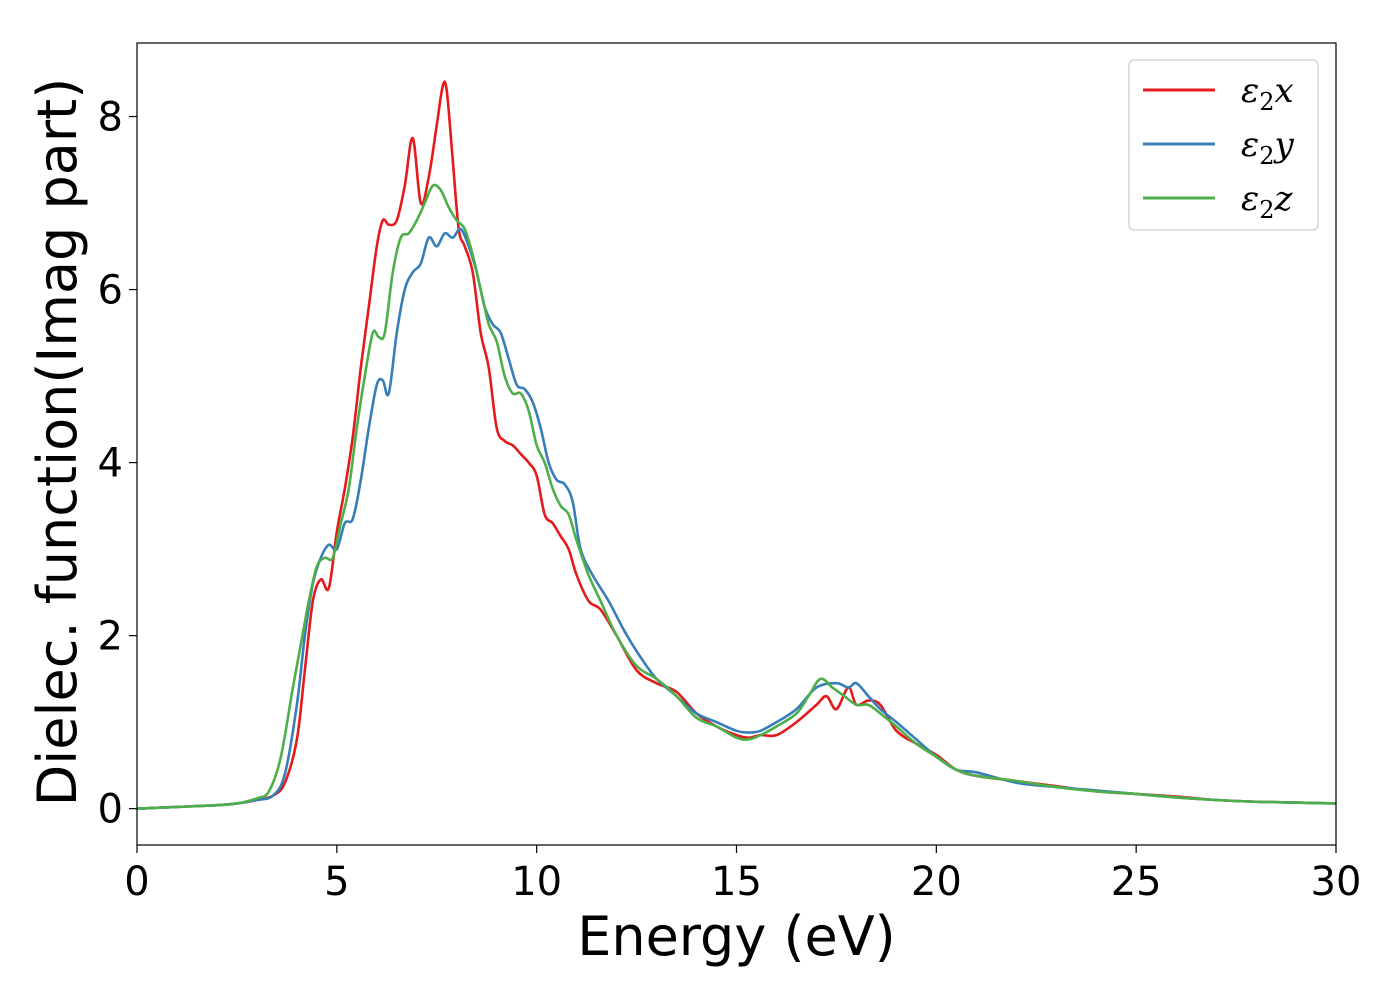 This screenshot has height=1000, width=1400. I want to click on y-tick-label: 8, so click(110, 118).